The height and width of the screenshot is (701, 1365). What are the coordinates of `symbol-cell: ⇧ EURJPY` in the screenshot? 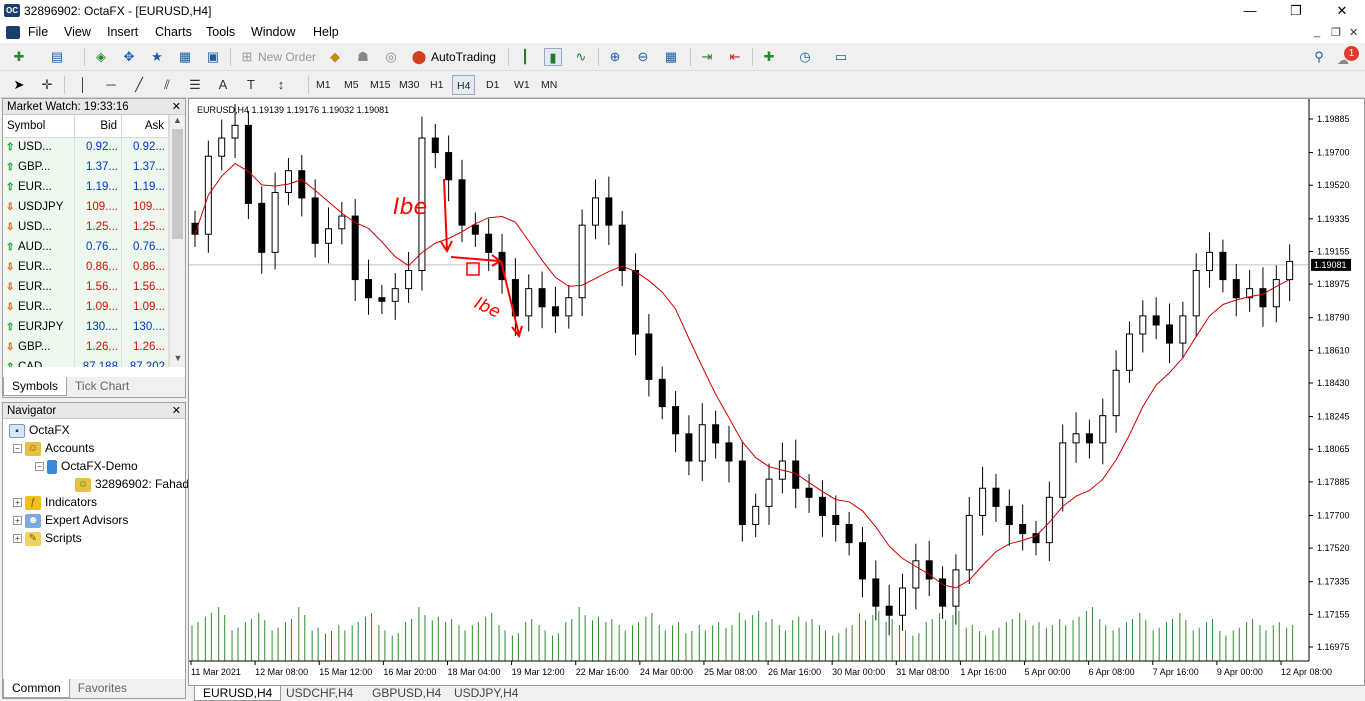 It's located at (39, 327).